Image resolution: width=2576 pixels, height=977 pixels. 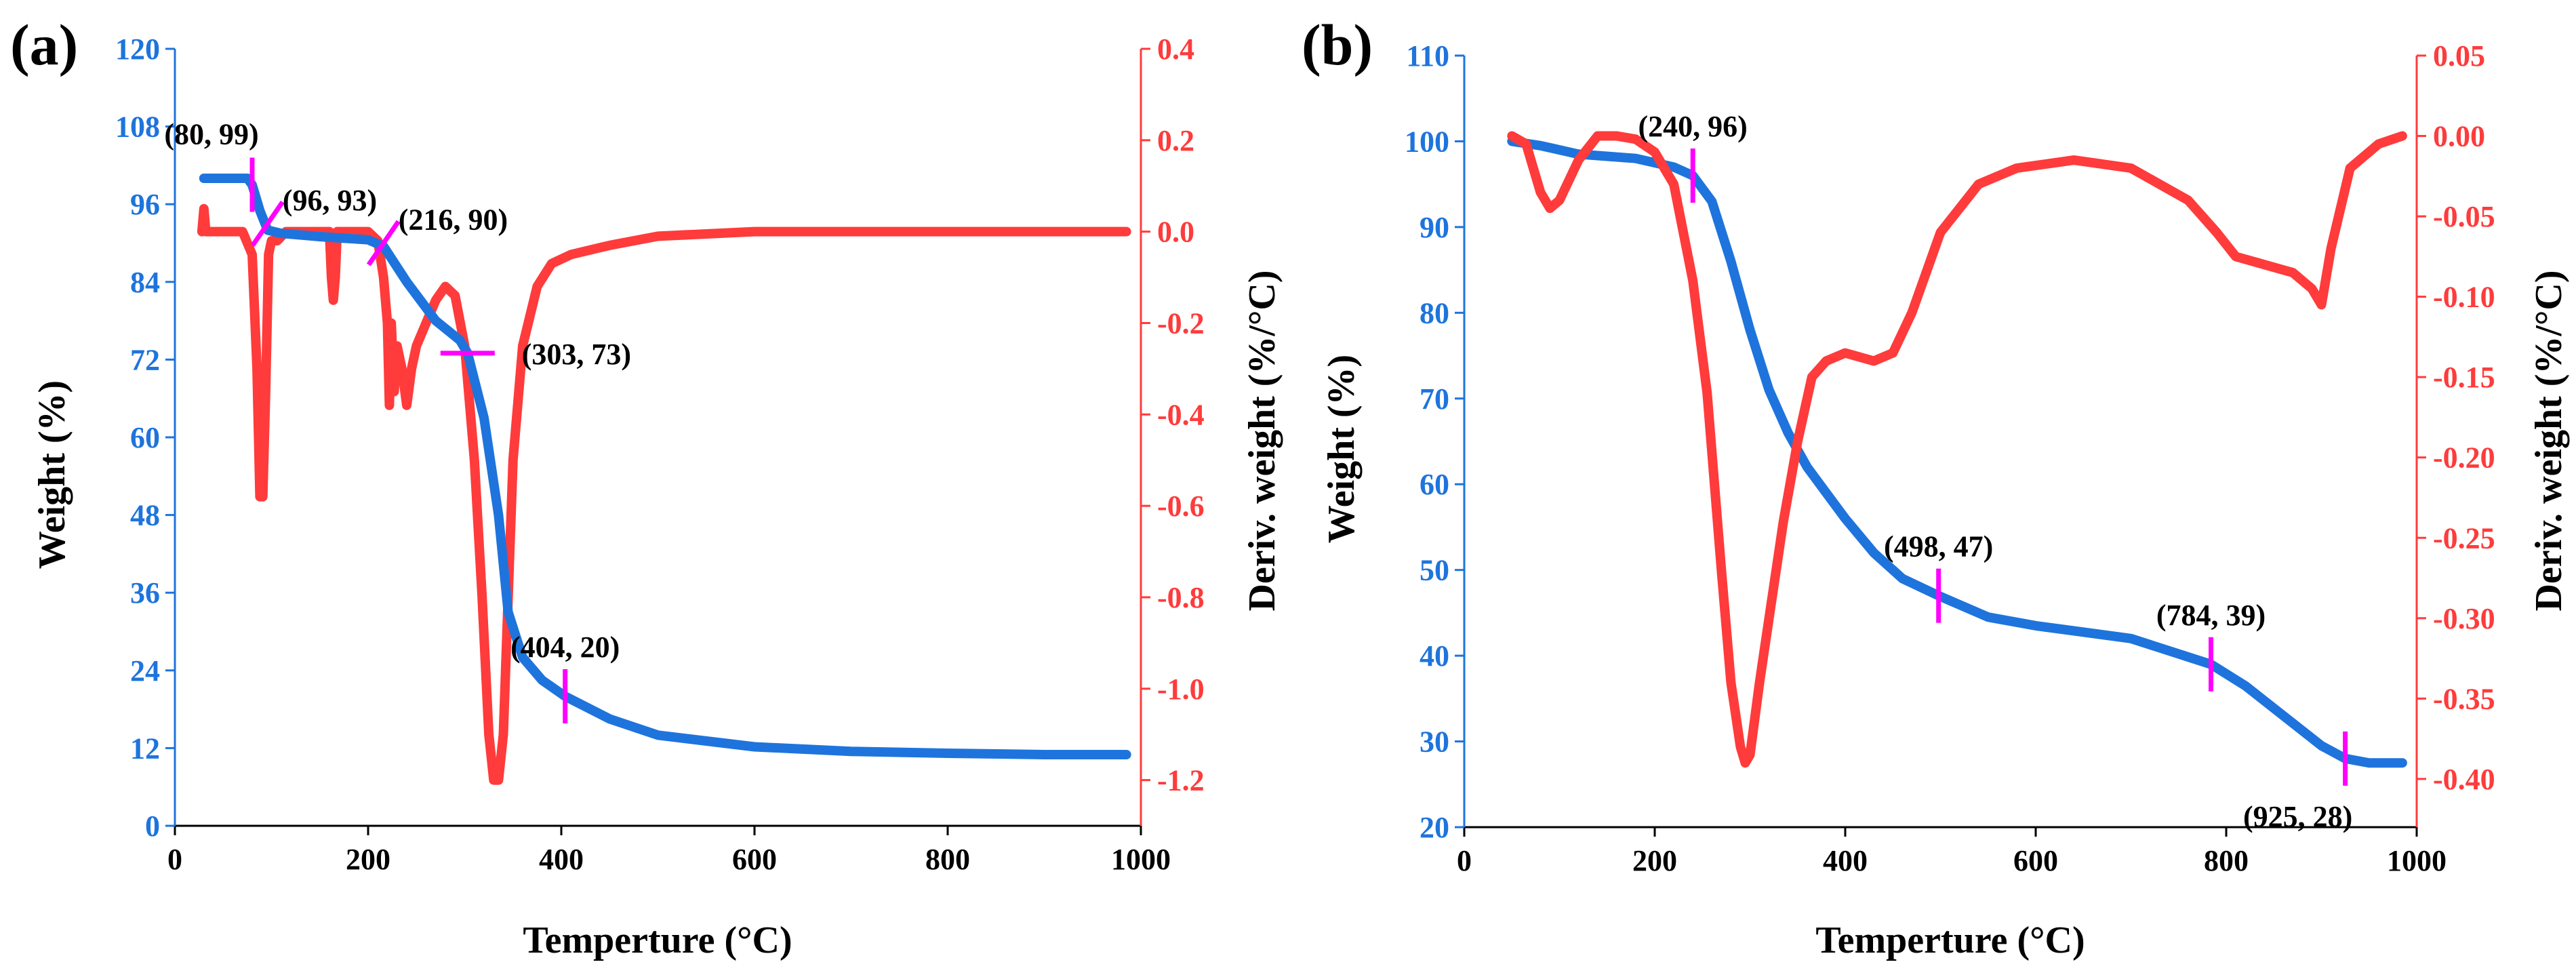 I want to click on y-left-tick-label: 108, so click(x=137, y=127).